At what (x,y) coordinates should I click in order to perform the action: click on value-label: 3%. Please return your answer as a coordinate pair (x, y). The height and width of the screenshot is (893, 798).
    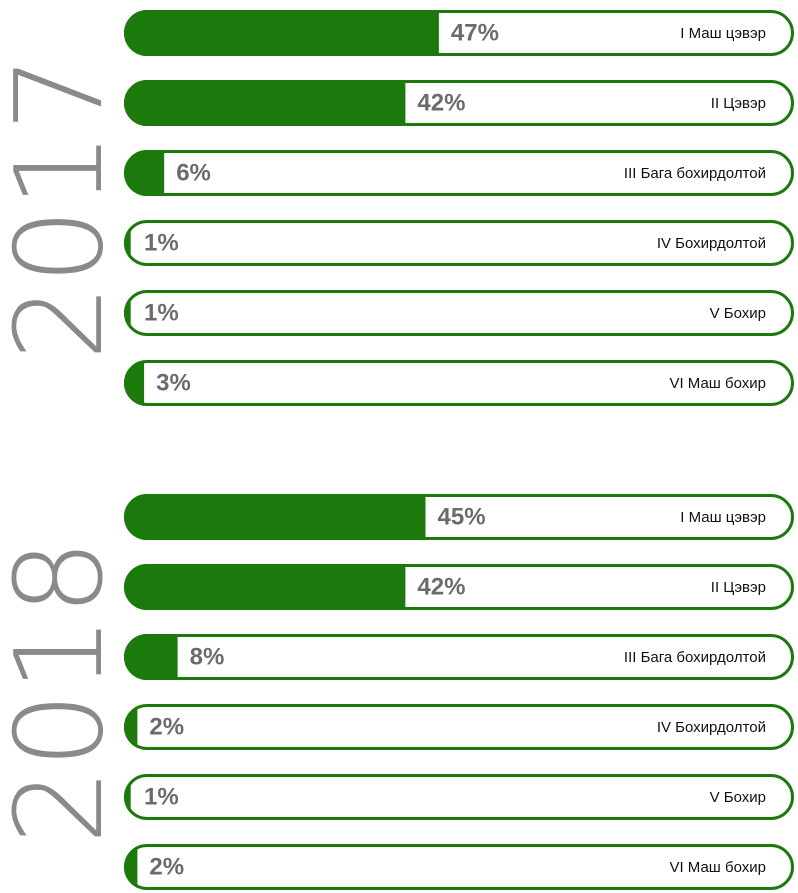
    Looking at the image, I should click on (173, 382).